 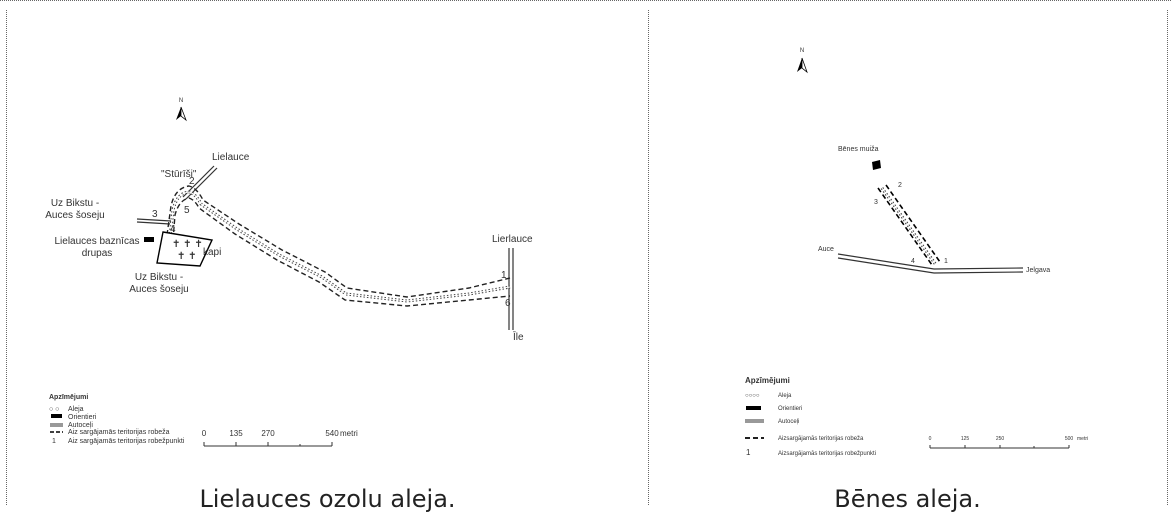 What do you see at coordinates (327, 499) in the screenshot?
I see `lielauce-caption: Lielauces ozolu aleja.` at bounding box center [327, 499].